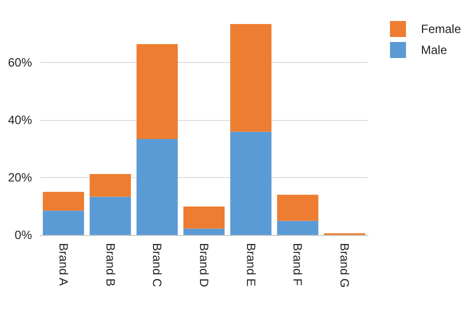 The width and height of the screenshot is (472, 324). Describe the element at coordinates (434, 50) in the screenshot. I see `legend-label: Male` at that location.